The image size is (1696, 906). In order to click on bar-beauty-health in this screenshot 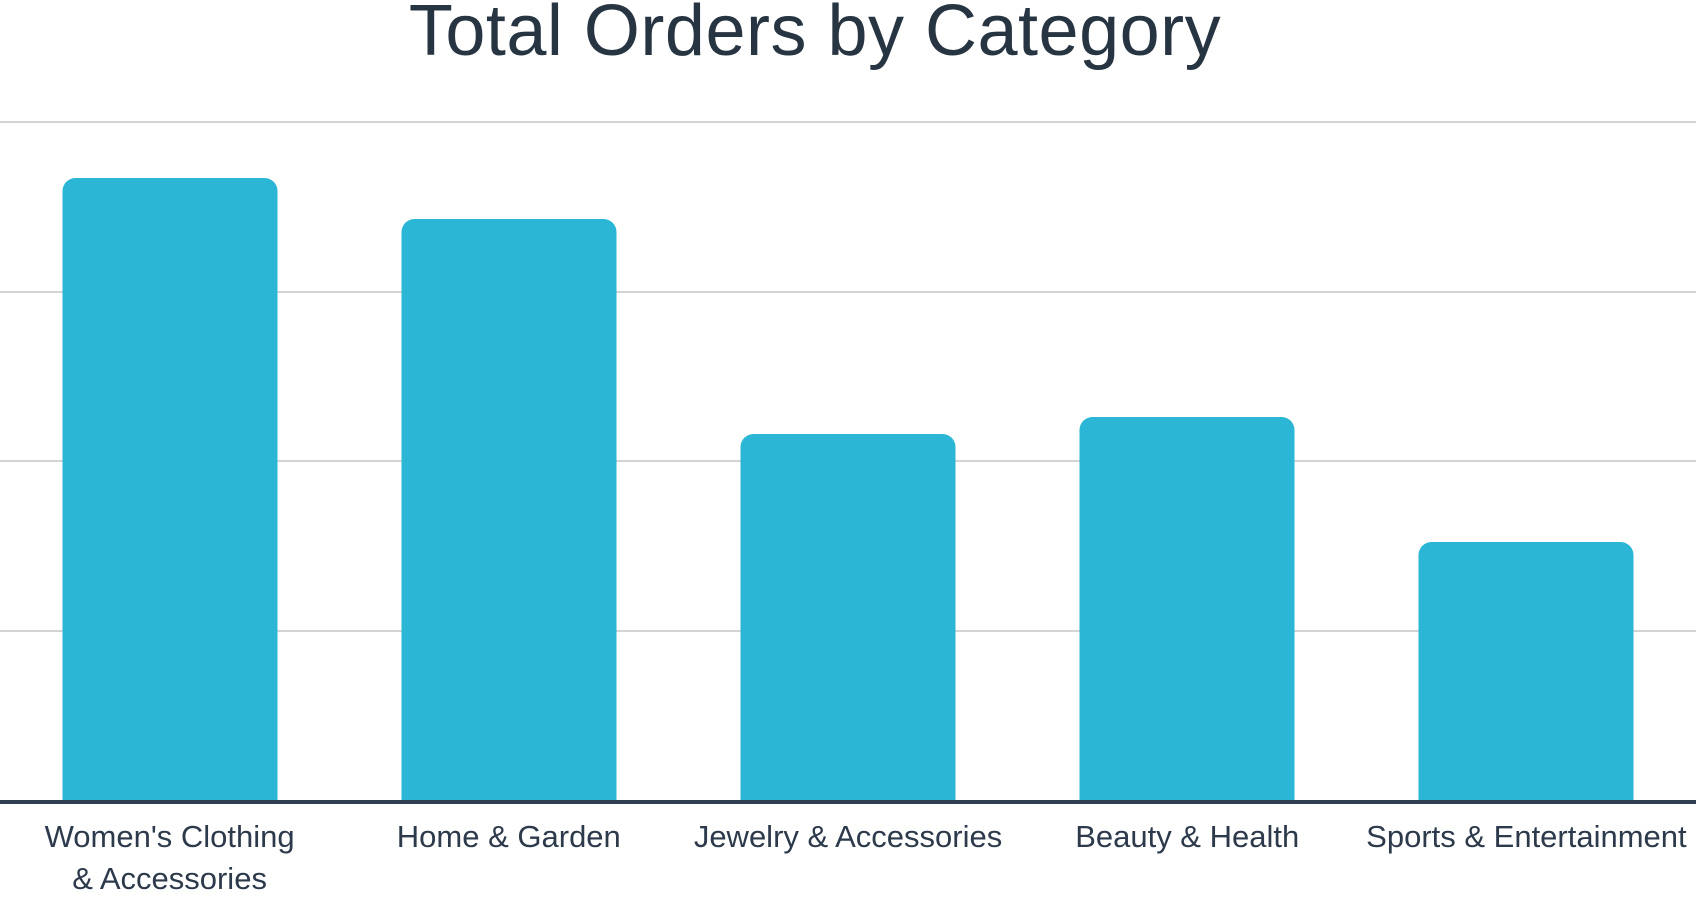, I will do `click(1187, 608)`.